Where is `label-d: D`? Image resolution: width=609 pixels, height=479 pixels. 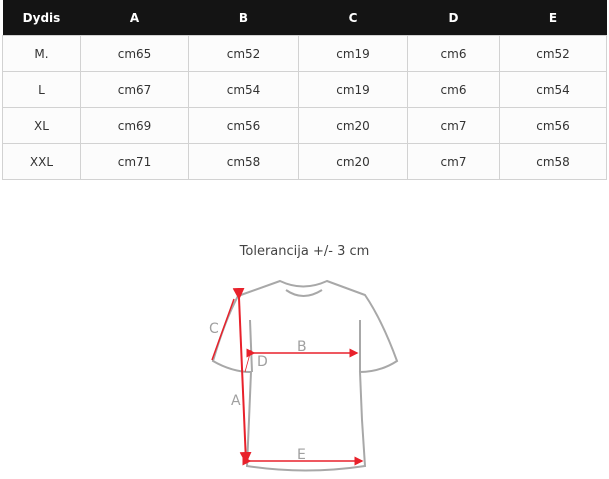
label-d: D is located at coordinates (262, 362).